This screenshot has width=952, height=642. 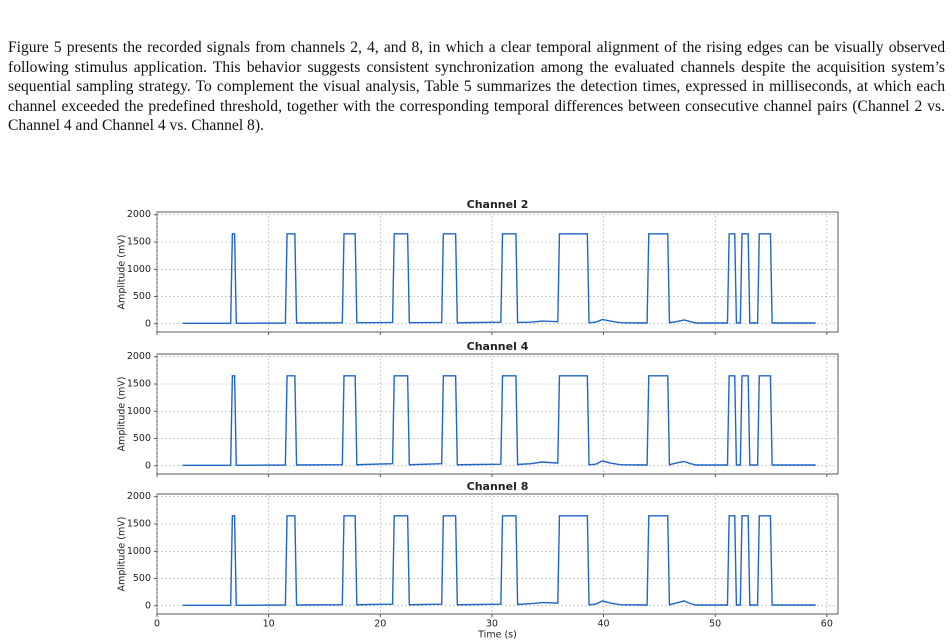 What do you see at coordinates (157, 624) in the screenshot?
I see `x-tick-label: 0` at bounding box center [157, 624].